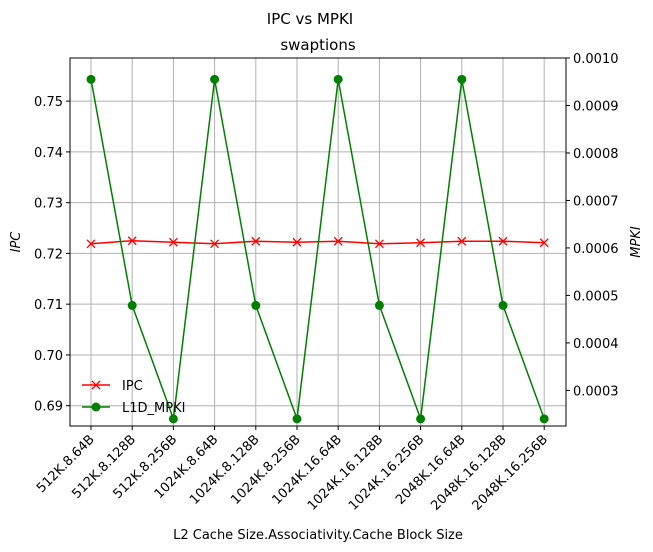  What do you see at coordinates (48, 305) in the screenshot?
I see `y-tick-label: 0.71` at bounding box center [48, 305].